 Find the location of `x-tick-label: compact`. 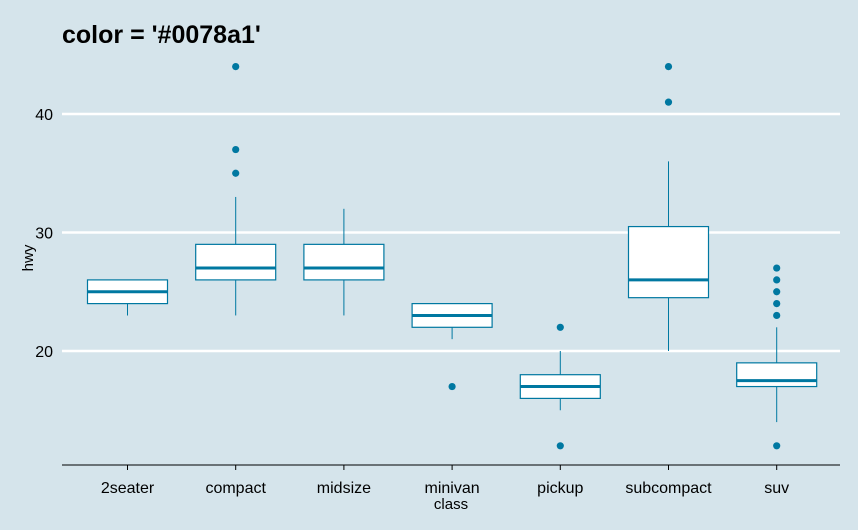

x-tick-label: compact is located at coordinates (235, 488).